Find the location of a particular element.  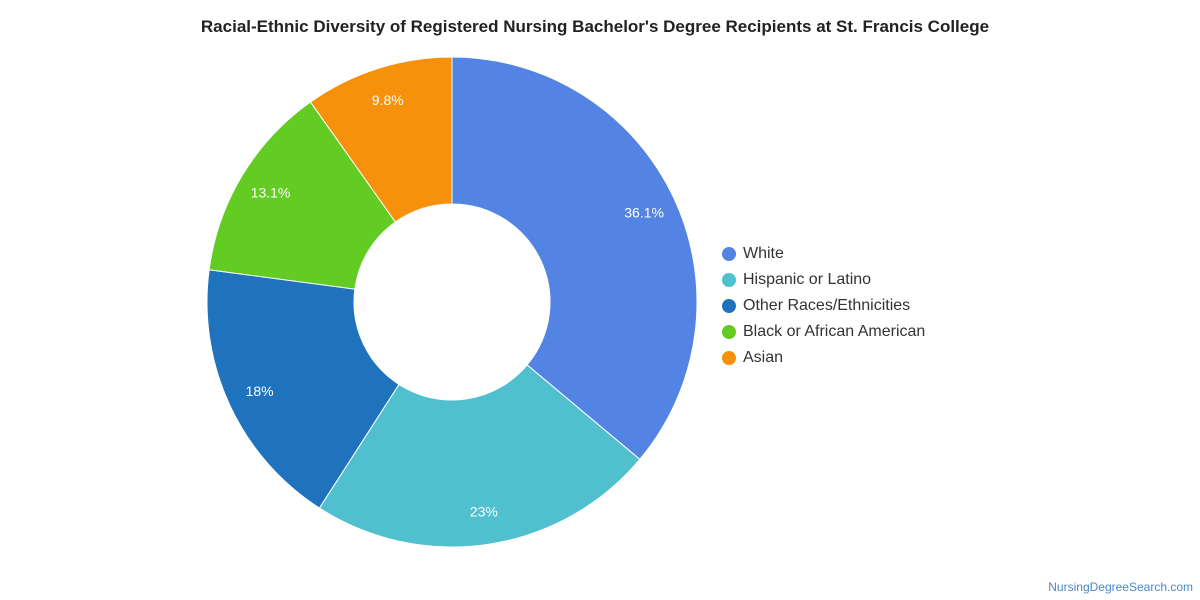

slice-label-other-races-ethnicities: 18% is located at coordinates (260, 391).